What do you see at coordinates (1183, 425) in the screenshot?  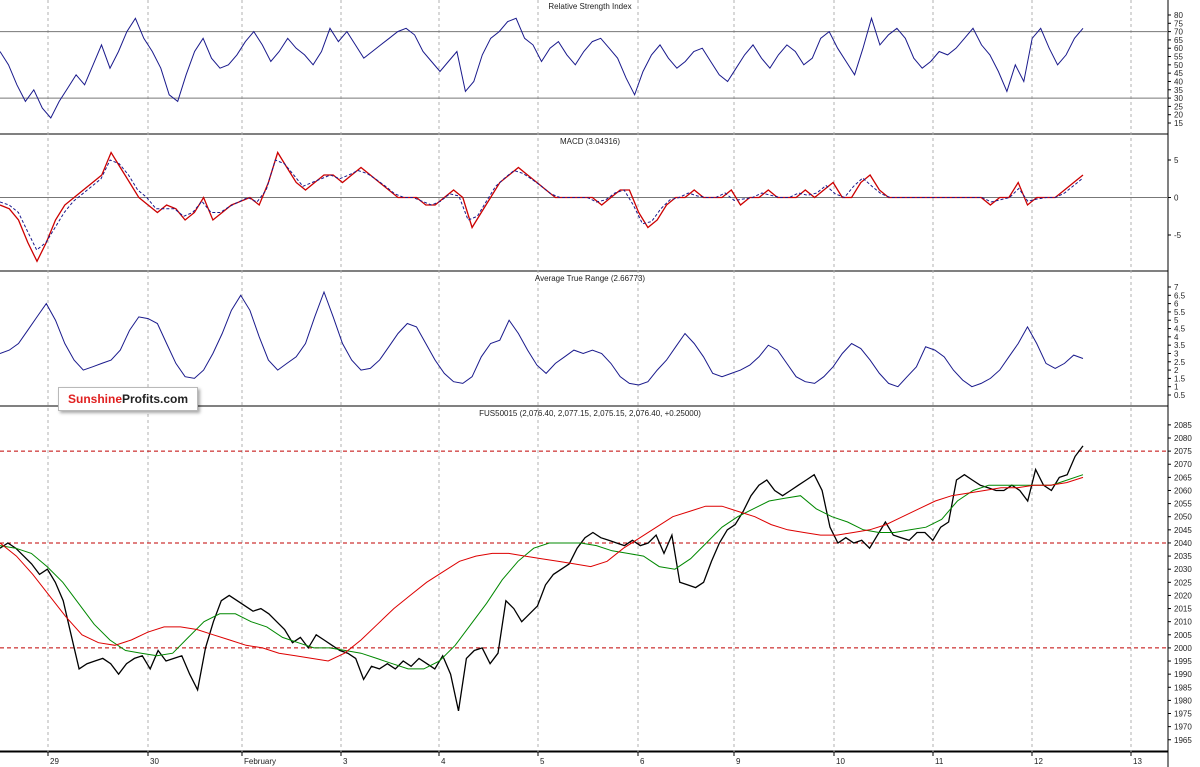 I see `y-tick-label: 2085` at bounding box center [1183, 425].